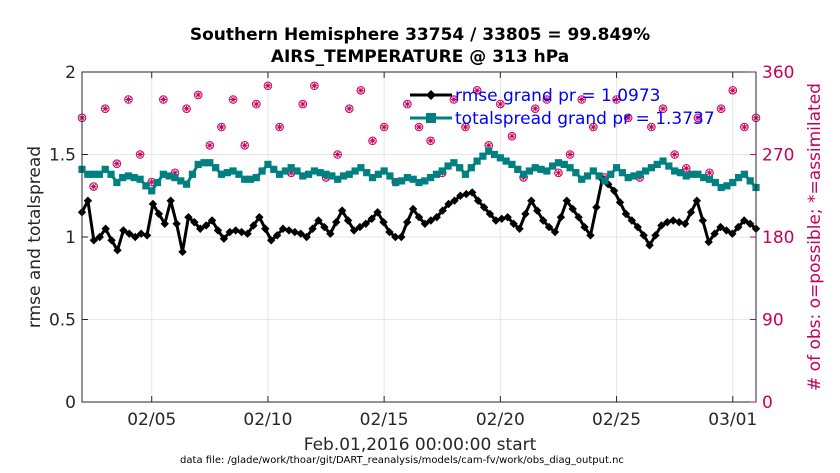  What do you see at coordinates (557, 96) in the screenshot?
I see `legend-rmse-label: rmse grand pr = 1.0973` at bounding box center [557, 96].